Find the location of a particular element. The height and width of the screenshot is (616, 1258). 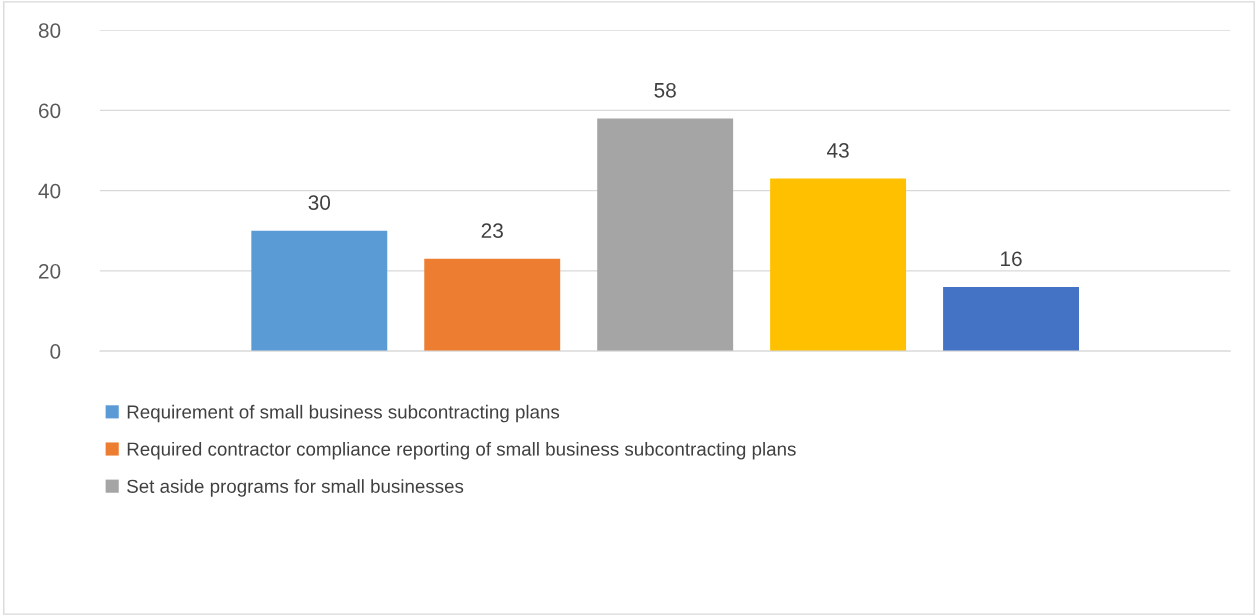

y-tick-label: 60 is located at coordinates (50, 111).